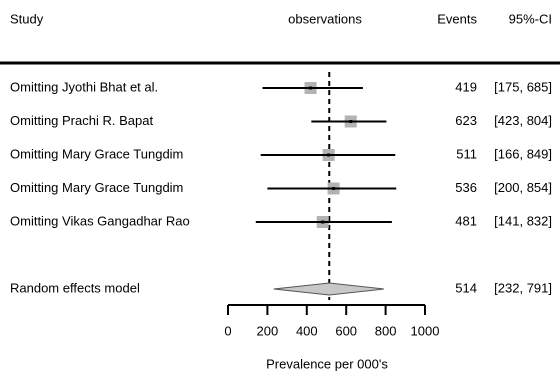  What do you see at coordinates (466, 153) in the screenshot?
I see `events-value: 511` at bounding box center [466, 153].